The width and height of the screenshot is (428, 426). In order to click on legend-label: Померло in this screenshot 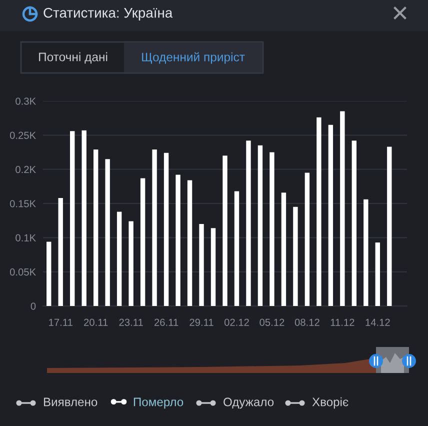, I will do `click(159, 403)`.